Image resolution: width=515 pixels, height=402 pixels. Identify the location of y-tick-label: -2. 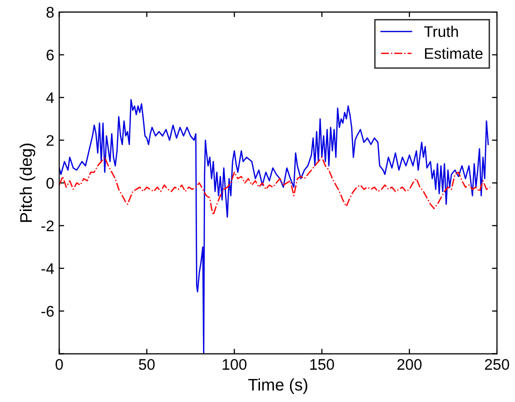
(47, 226).